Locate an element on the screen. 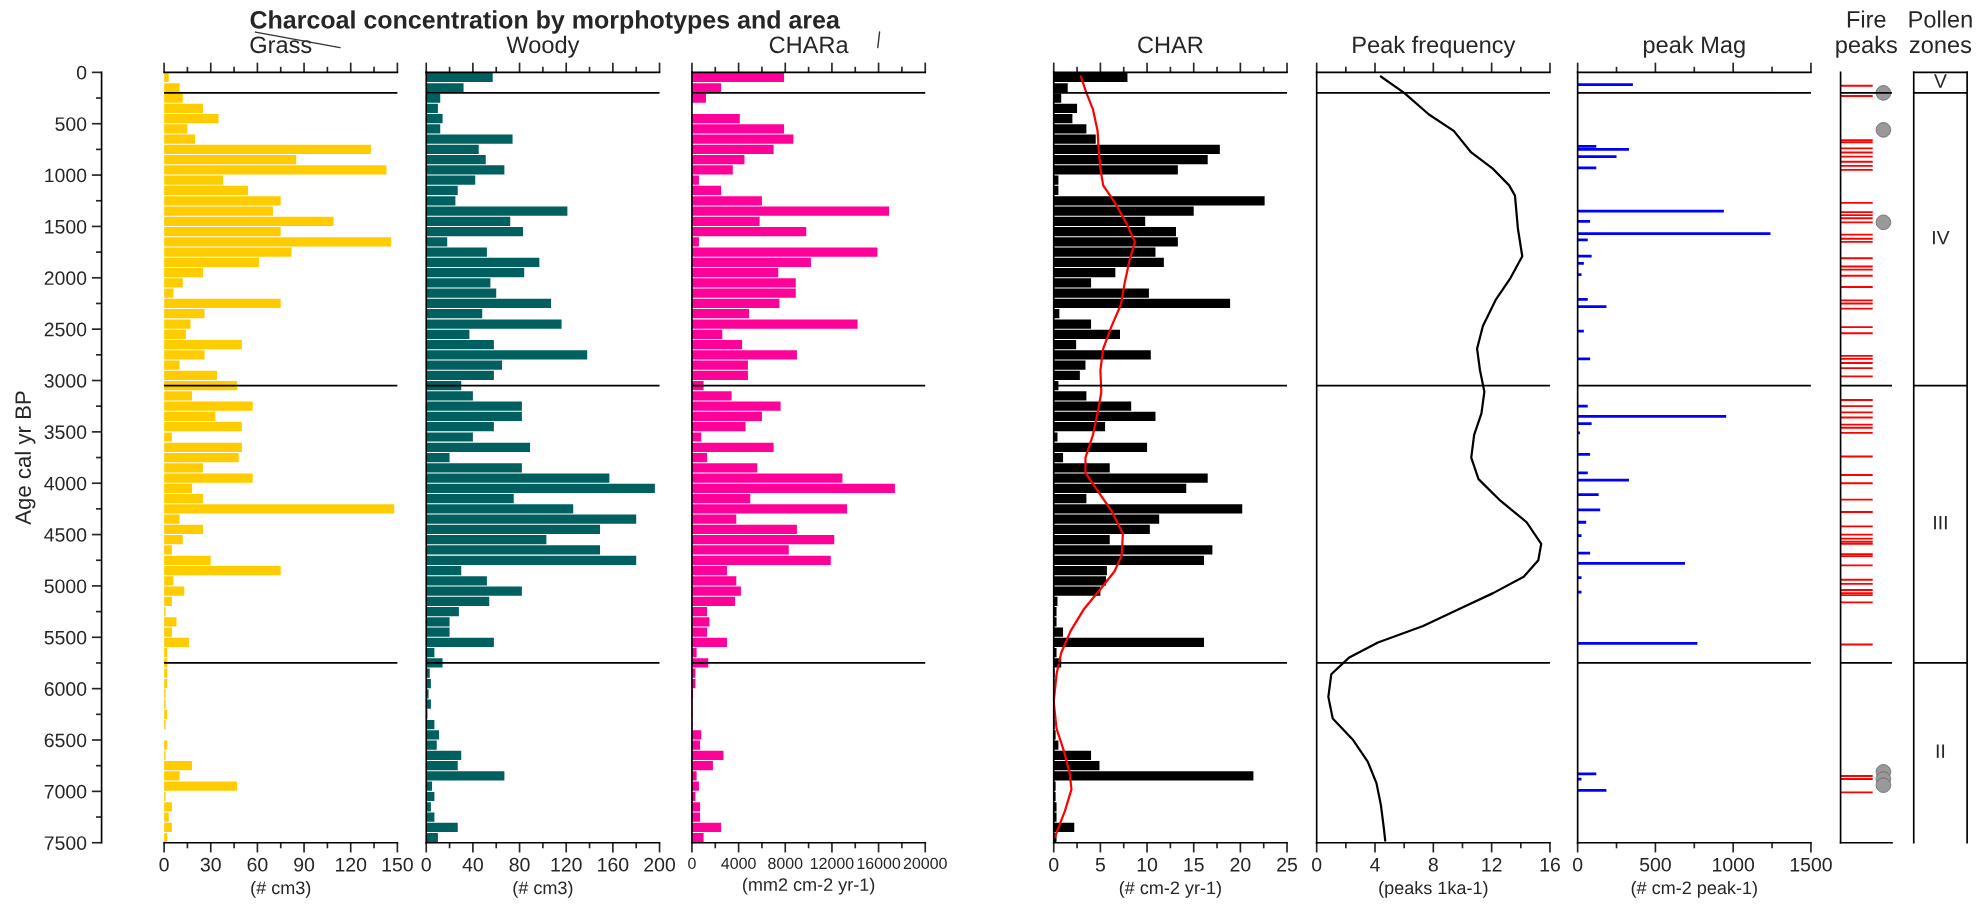 Image resolution: width=1977 pixels, height=916 pixels. y-tick-label: 2000 is located at coordinates (65, 278).